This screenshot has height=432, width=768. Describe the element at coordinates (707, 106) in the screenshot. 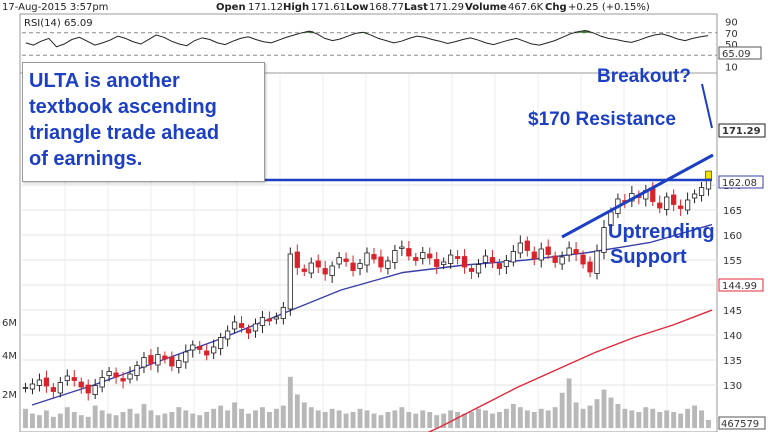

I see `breakout-arrow` at that location.